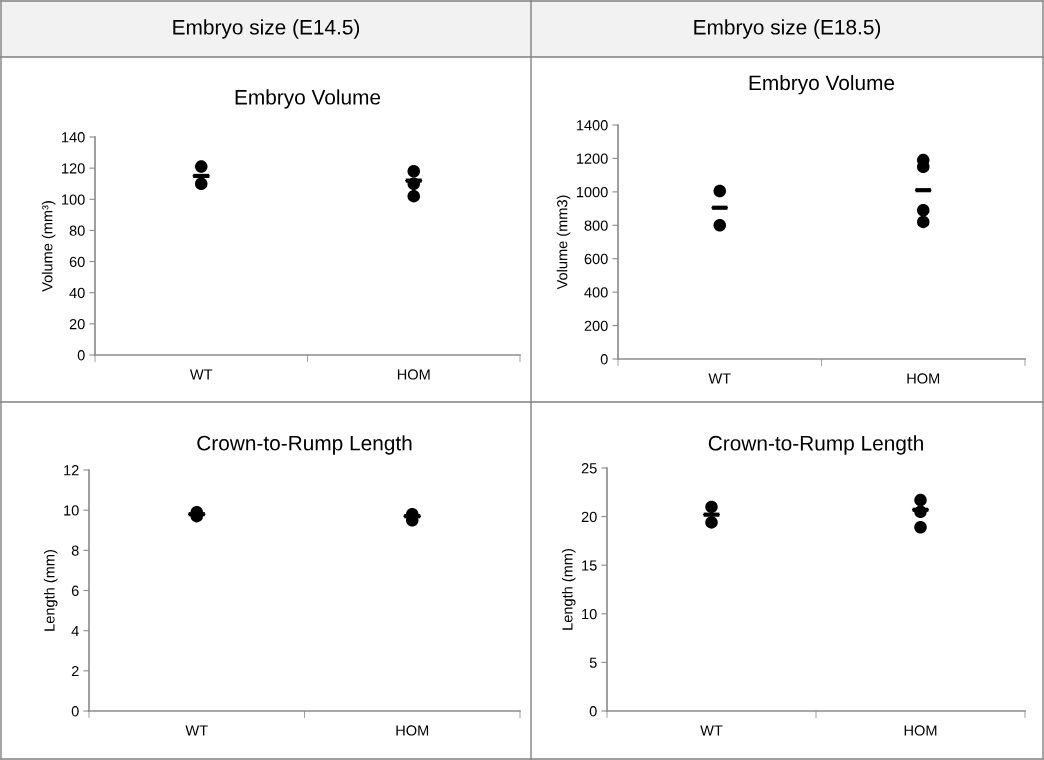 This screenshot has height=760, width=1044. What do you see at coordinates (75, 630) in the screenshot?
I see `y-tick-label: 4` at bounding box center [75, 630].